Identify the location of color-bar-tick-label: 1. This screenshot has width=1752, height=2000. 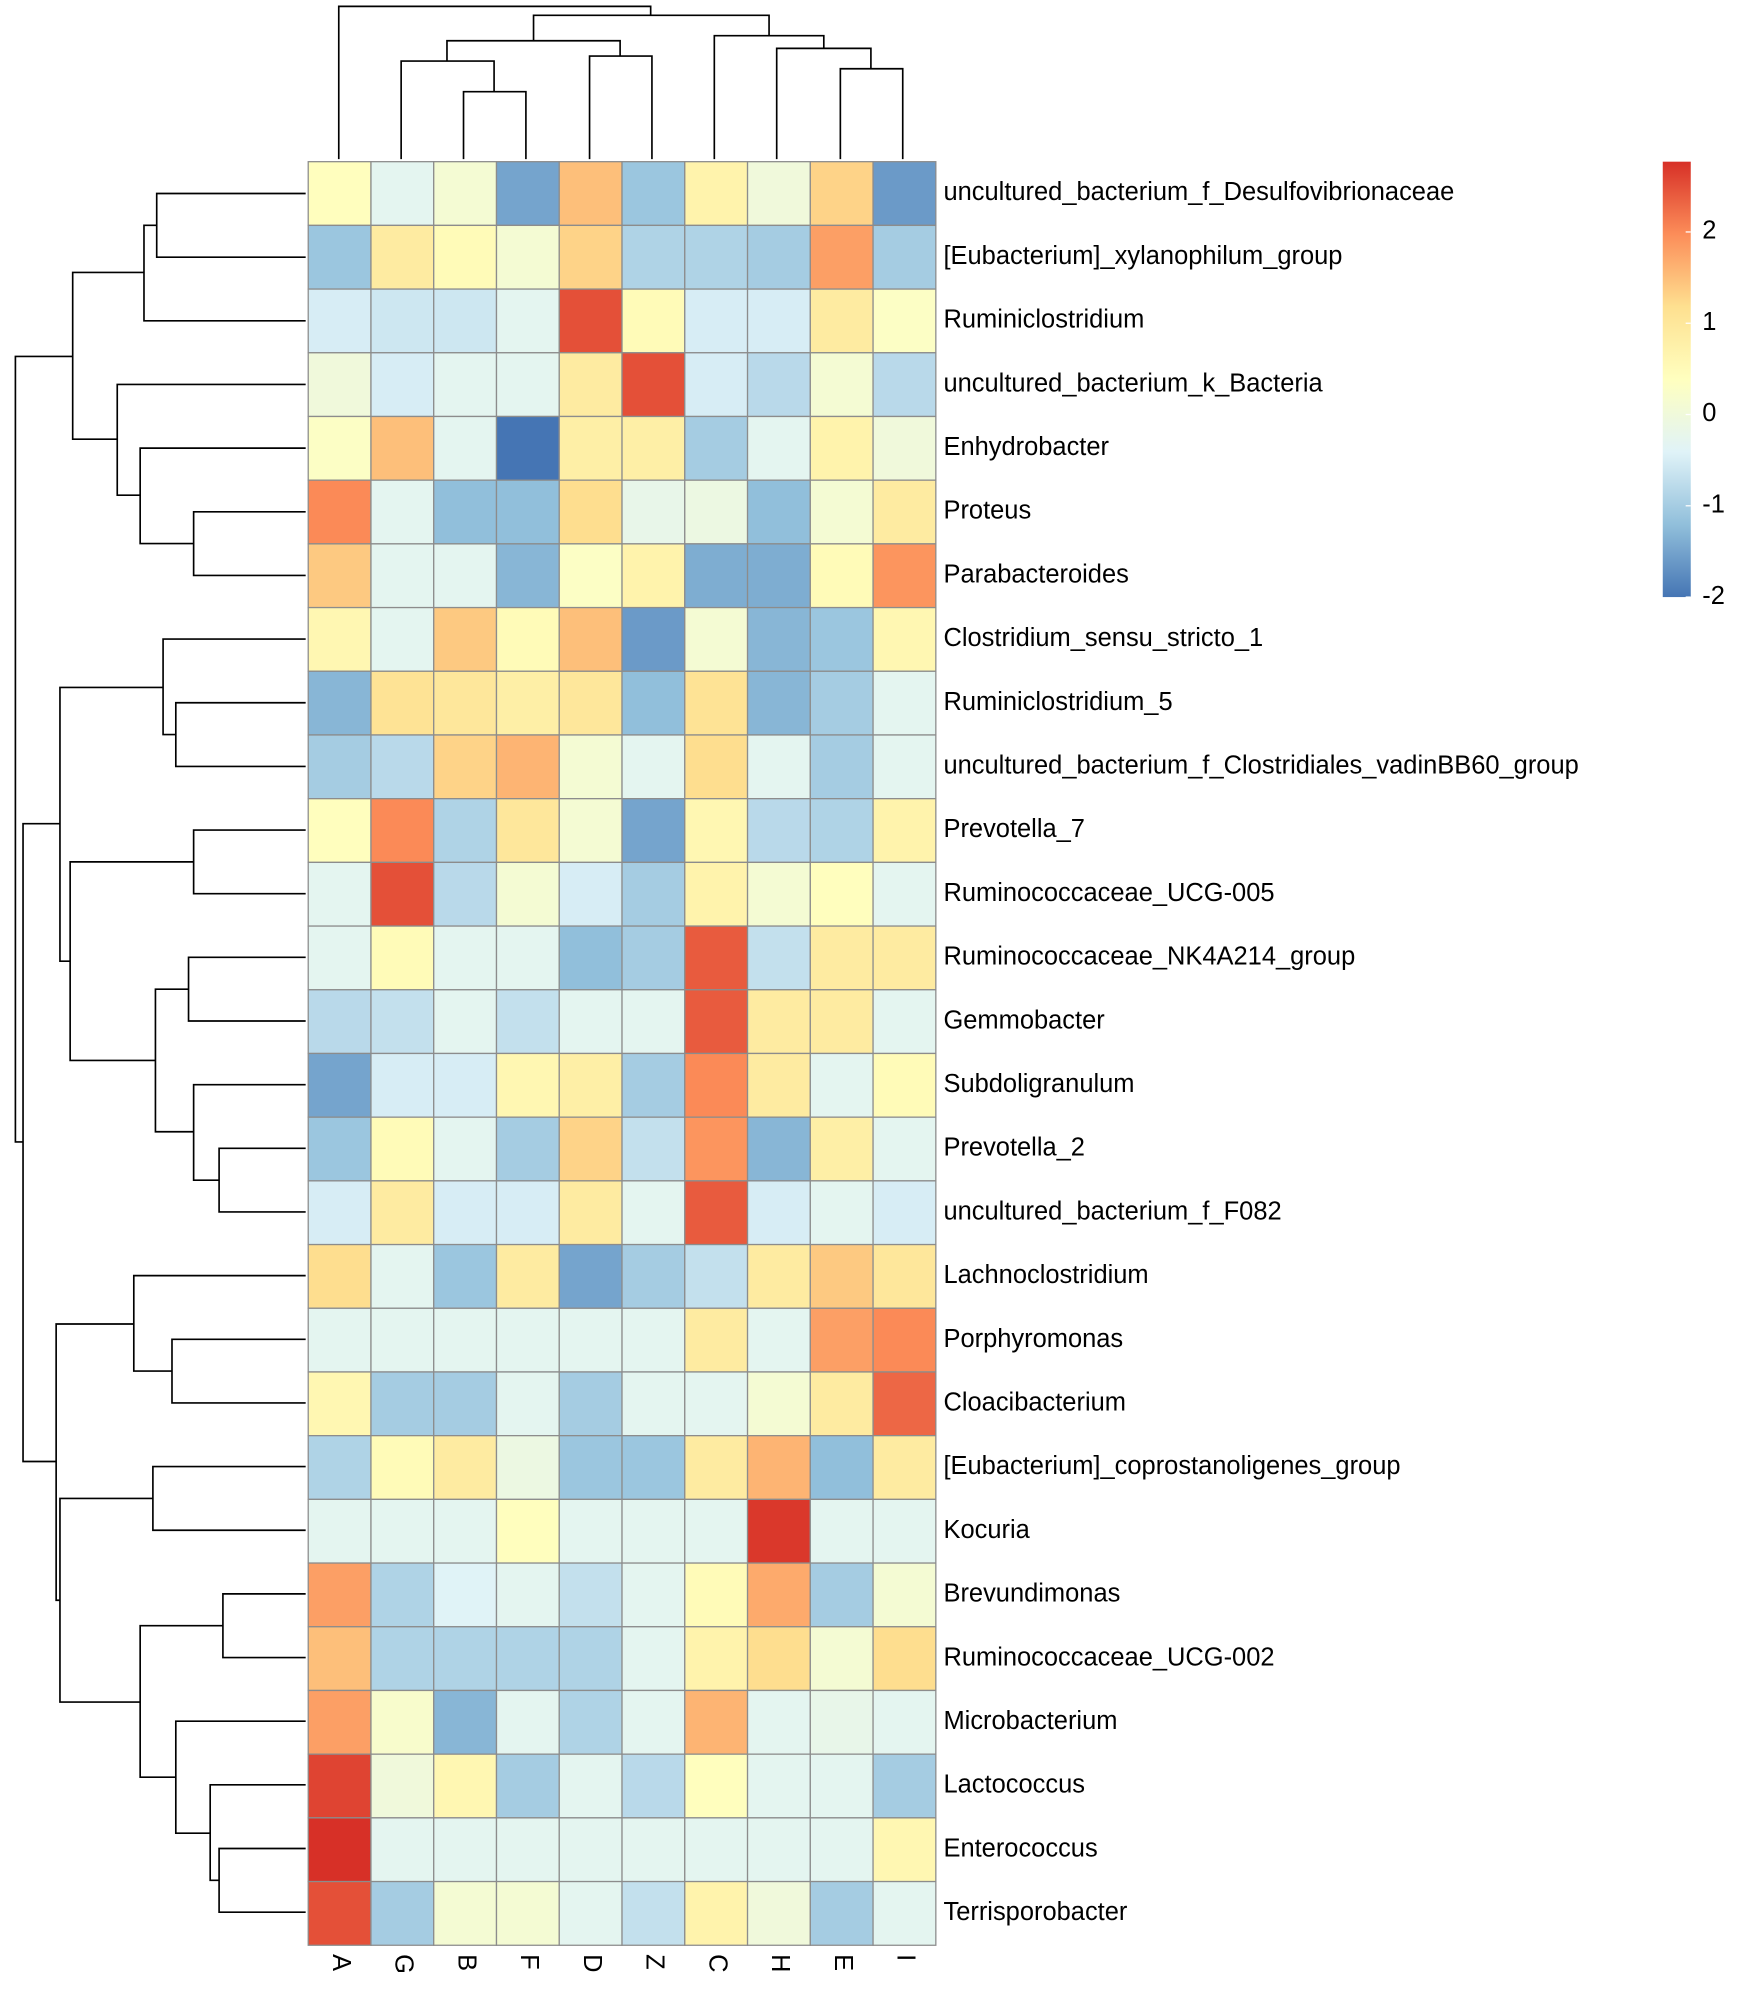
(1709, 322).